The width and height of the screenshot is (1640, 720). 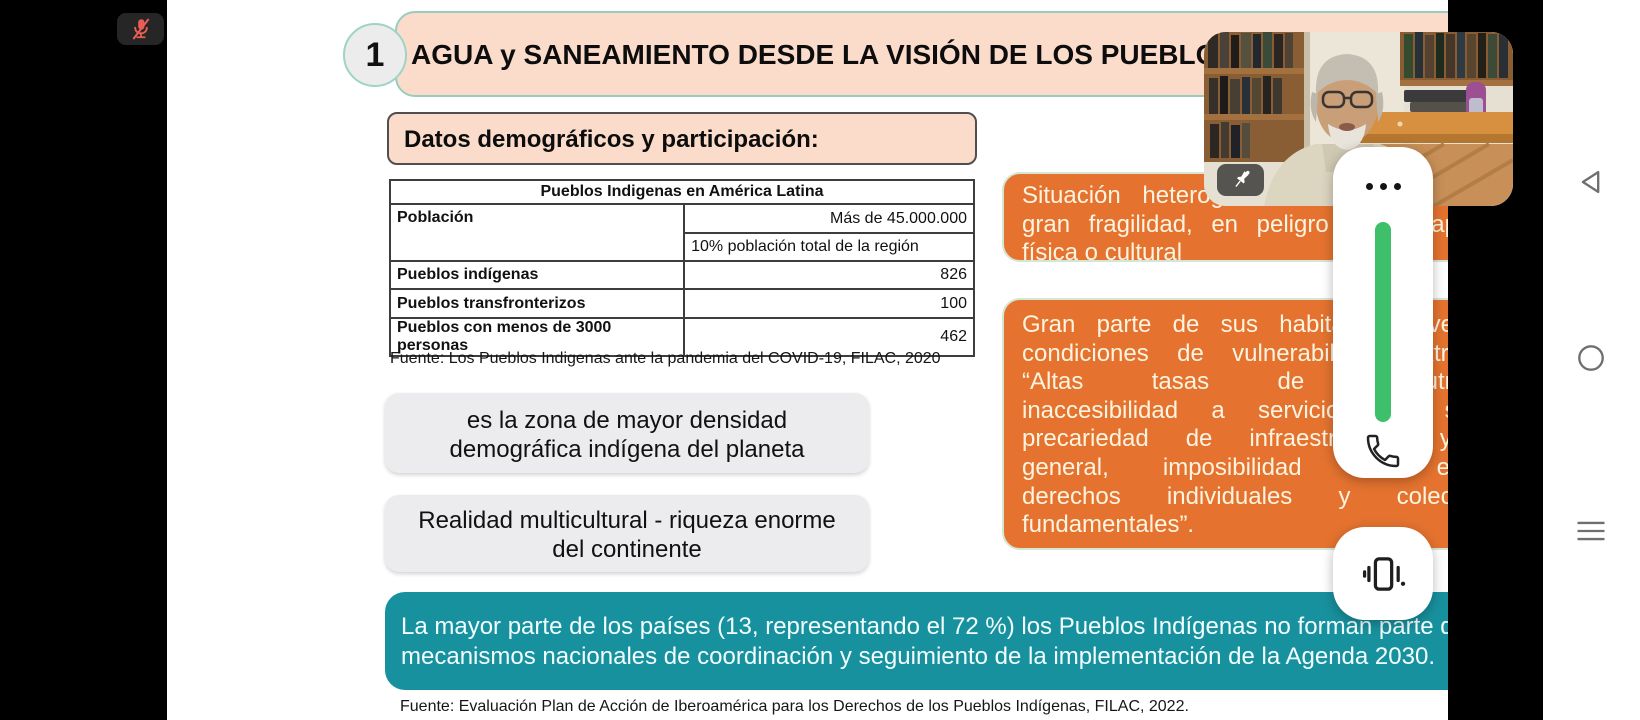 I want to click on android-nav-bar, so click(x=1591, y=360).